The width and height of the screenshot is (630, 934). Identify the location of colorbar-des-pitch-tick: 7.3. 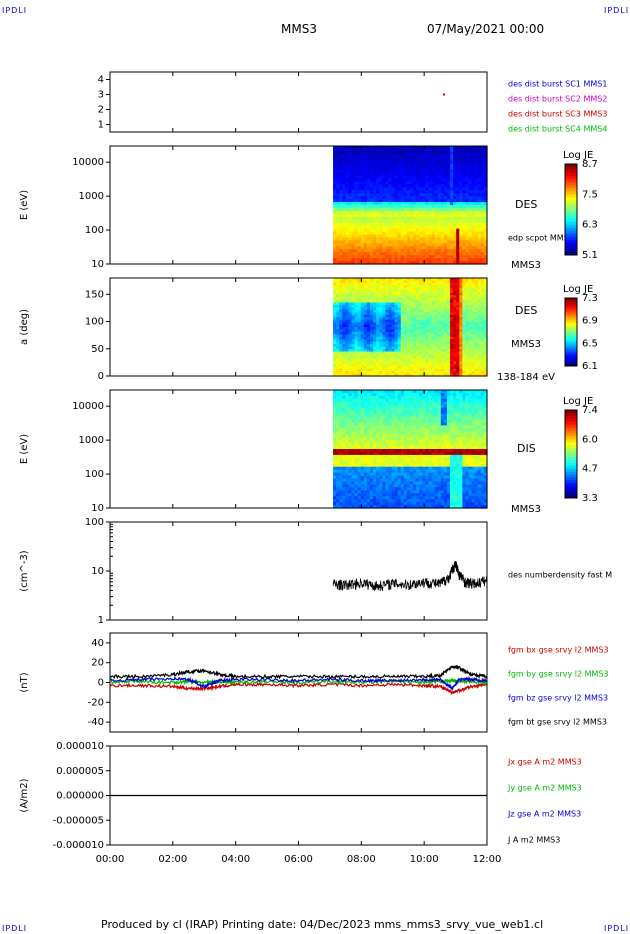
(590, 298).